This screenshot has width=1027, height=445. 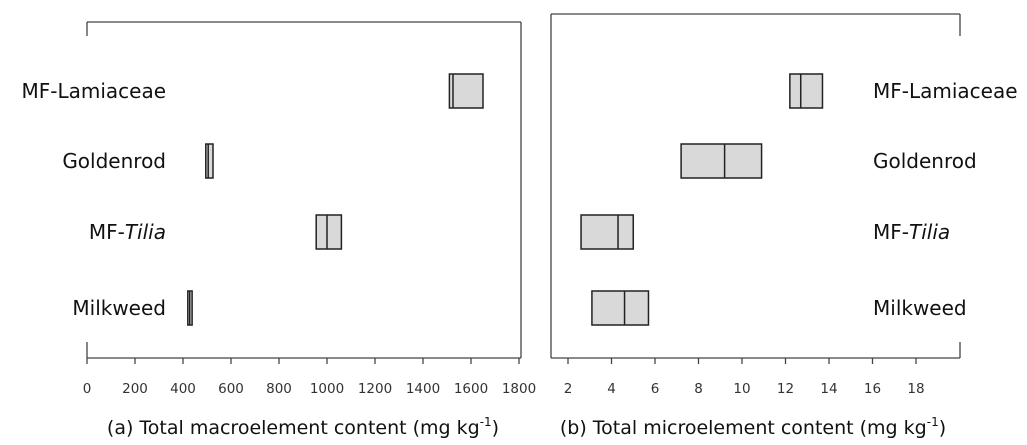 What do you see at coordinates (471, 389) in the screenshot?
I see `x-tick-label: 1600` at bounding box center [471, 389].